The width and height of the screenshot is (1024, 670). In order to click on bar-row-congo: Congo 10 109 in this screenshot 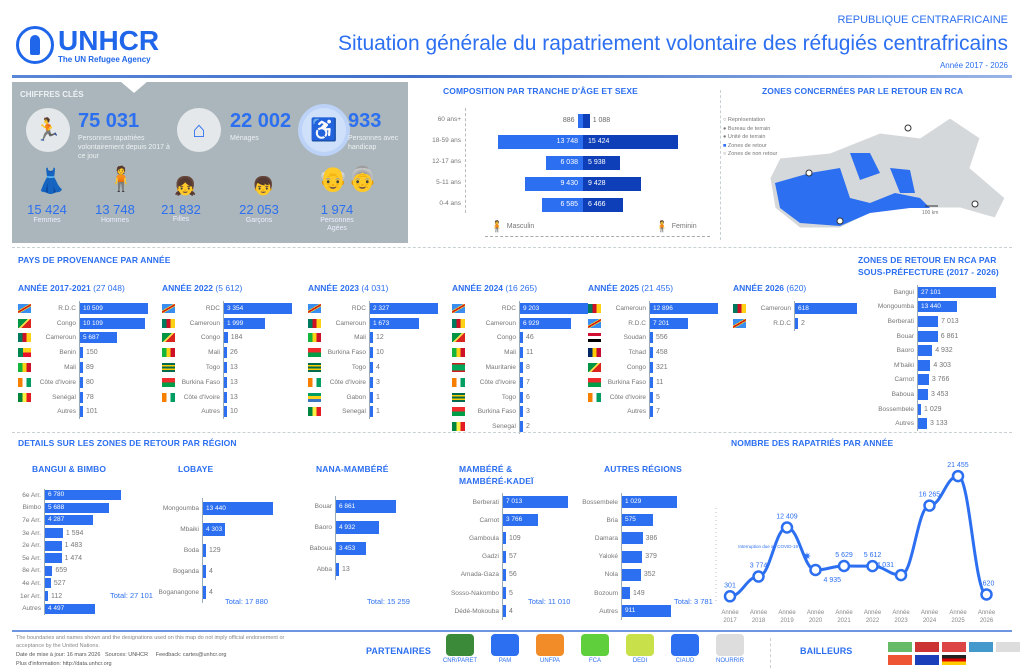, I will do `click(82, 323)`.